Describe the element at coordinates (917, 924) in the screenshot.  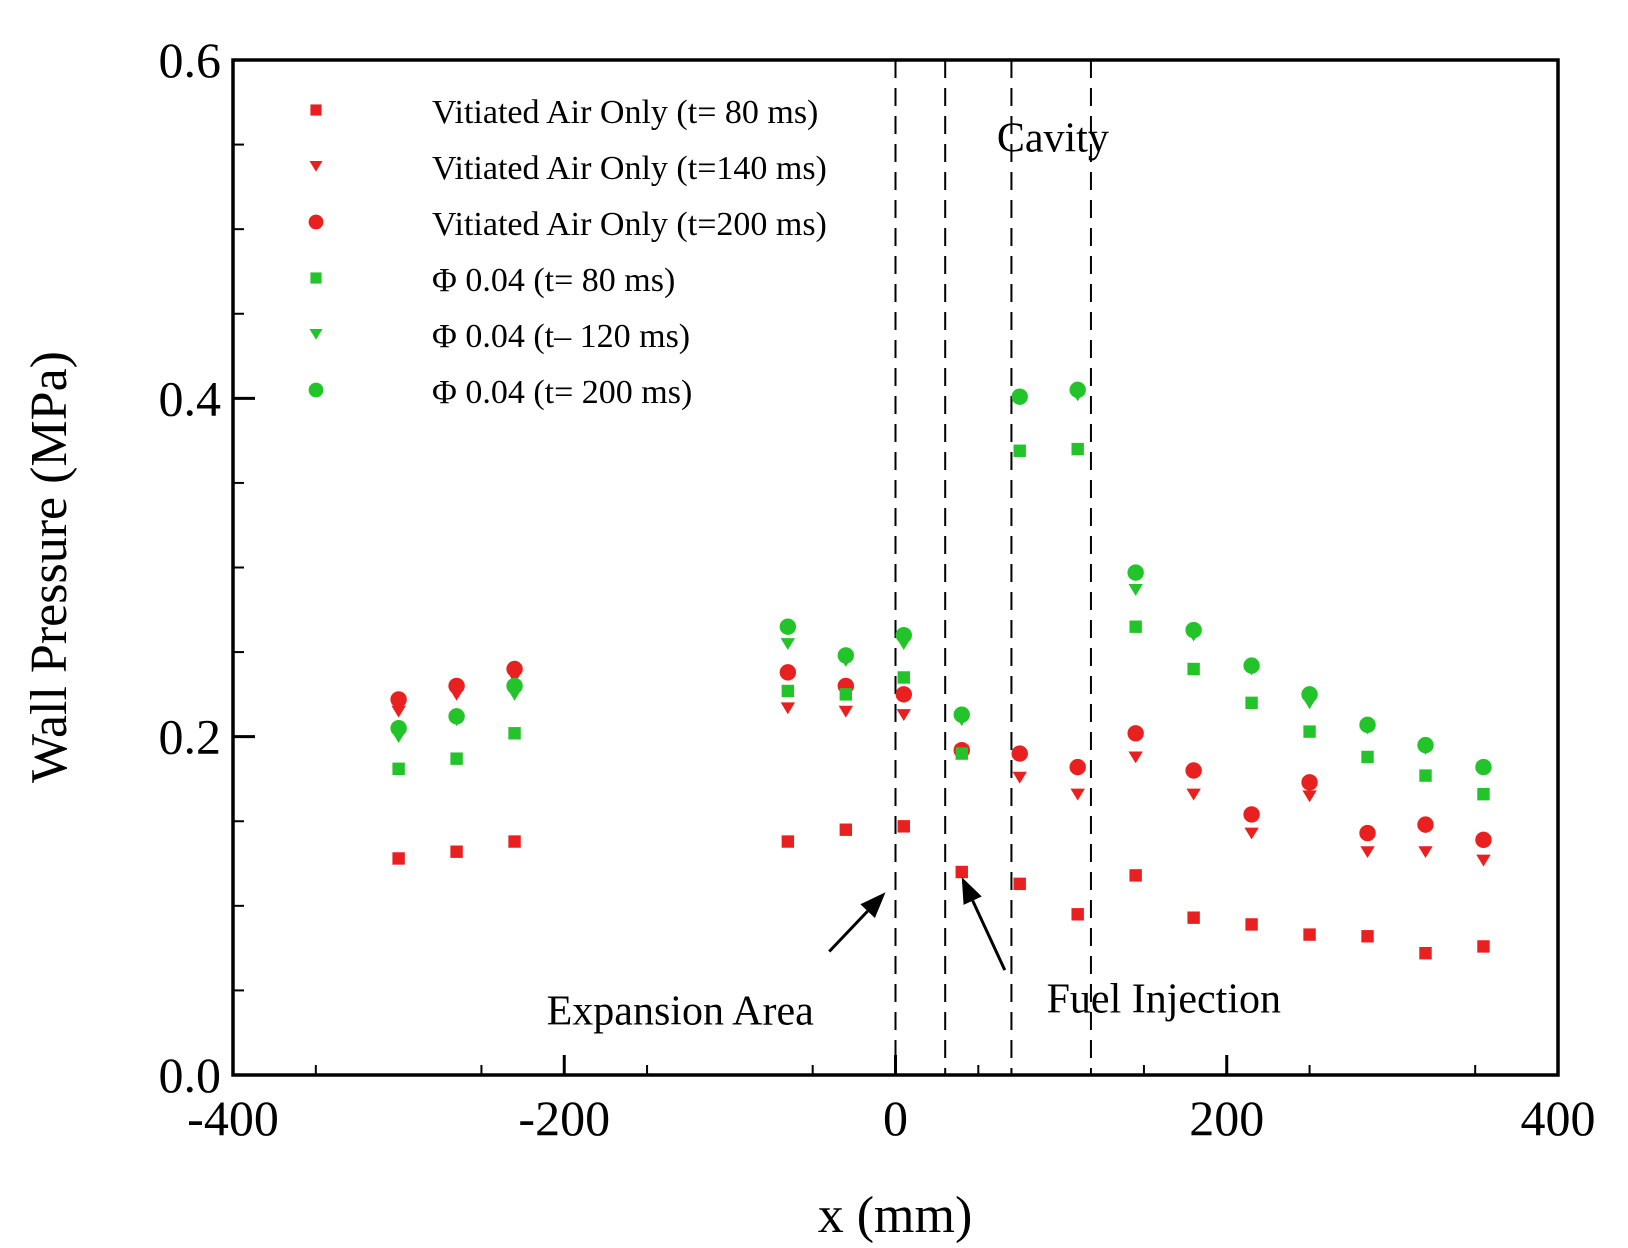
I see `annotation-arrows` at that location.